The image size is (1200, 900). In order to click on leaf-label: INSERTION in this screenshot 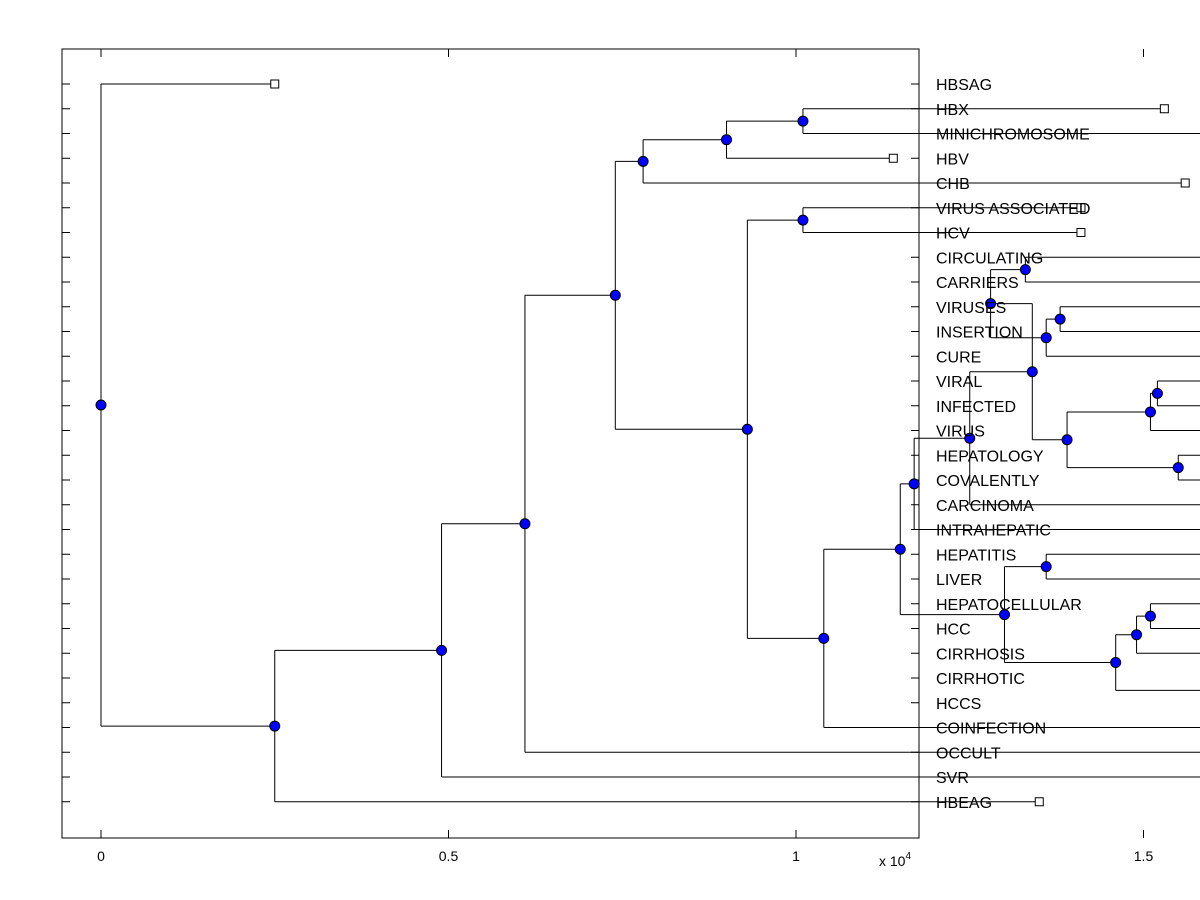, I will do `click(979, 333)`.